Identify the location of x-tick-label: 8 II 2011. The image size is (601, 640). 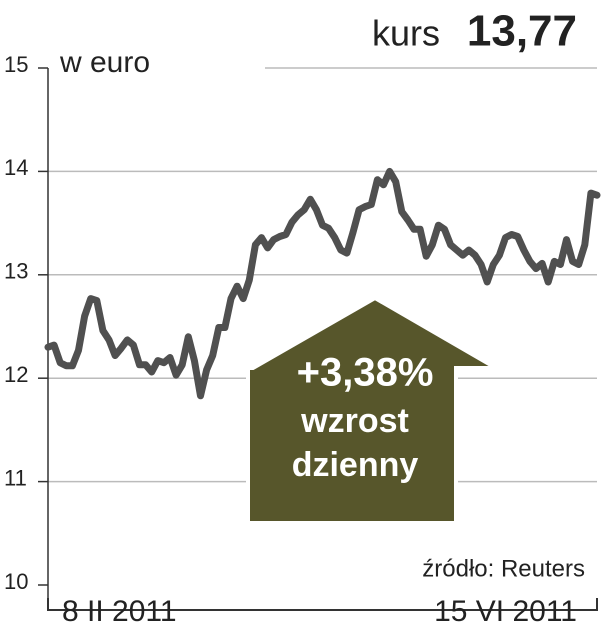
(119, 611).